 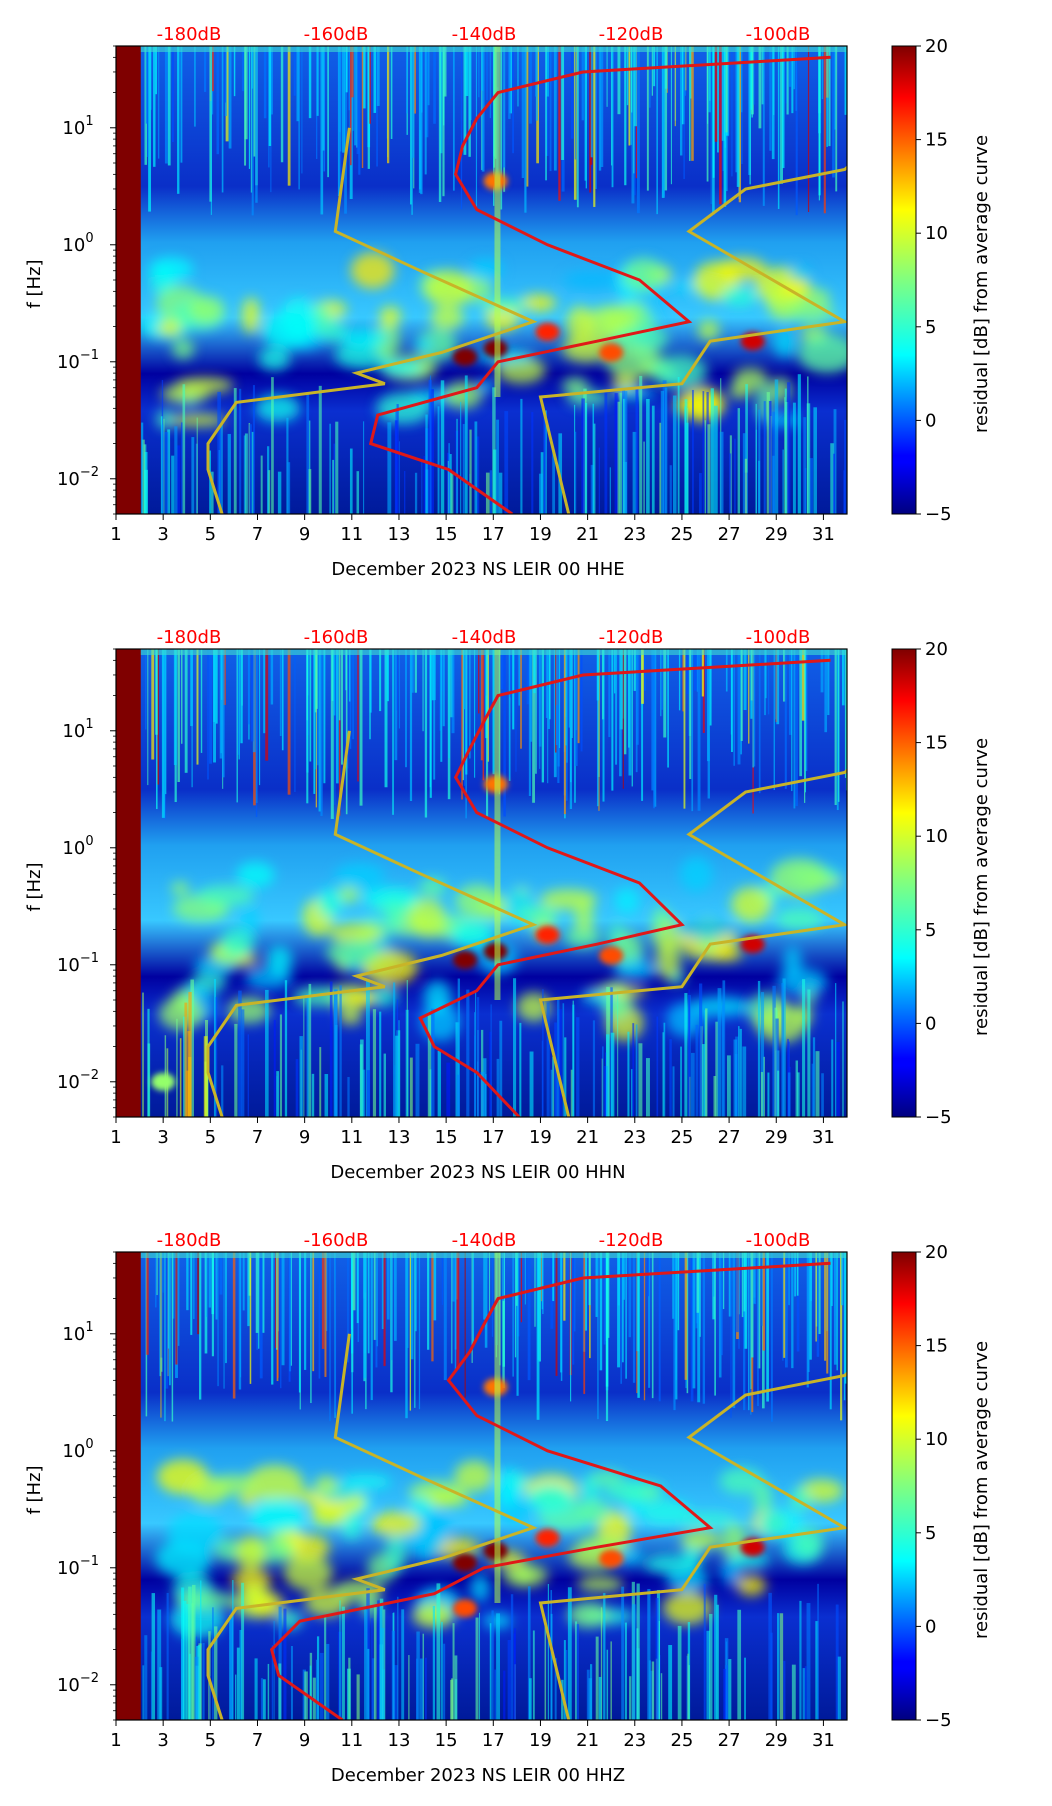 I want to click on db-scale-labels: -180dB -160dB -140dB -120dB -100dB, so click(x=484, y=637).